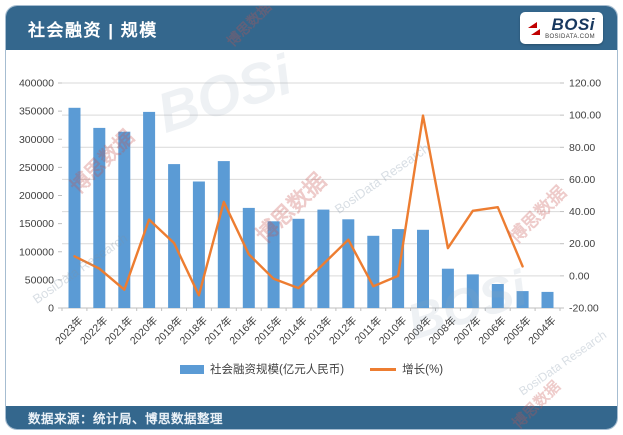 The width and height of the screenshot is (623, 435). What do you see at coordinates (223, 234) in the screenshot?
I see `bar-2017年` at bounding box center [223, 234].